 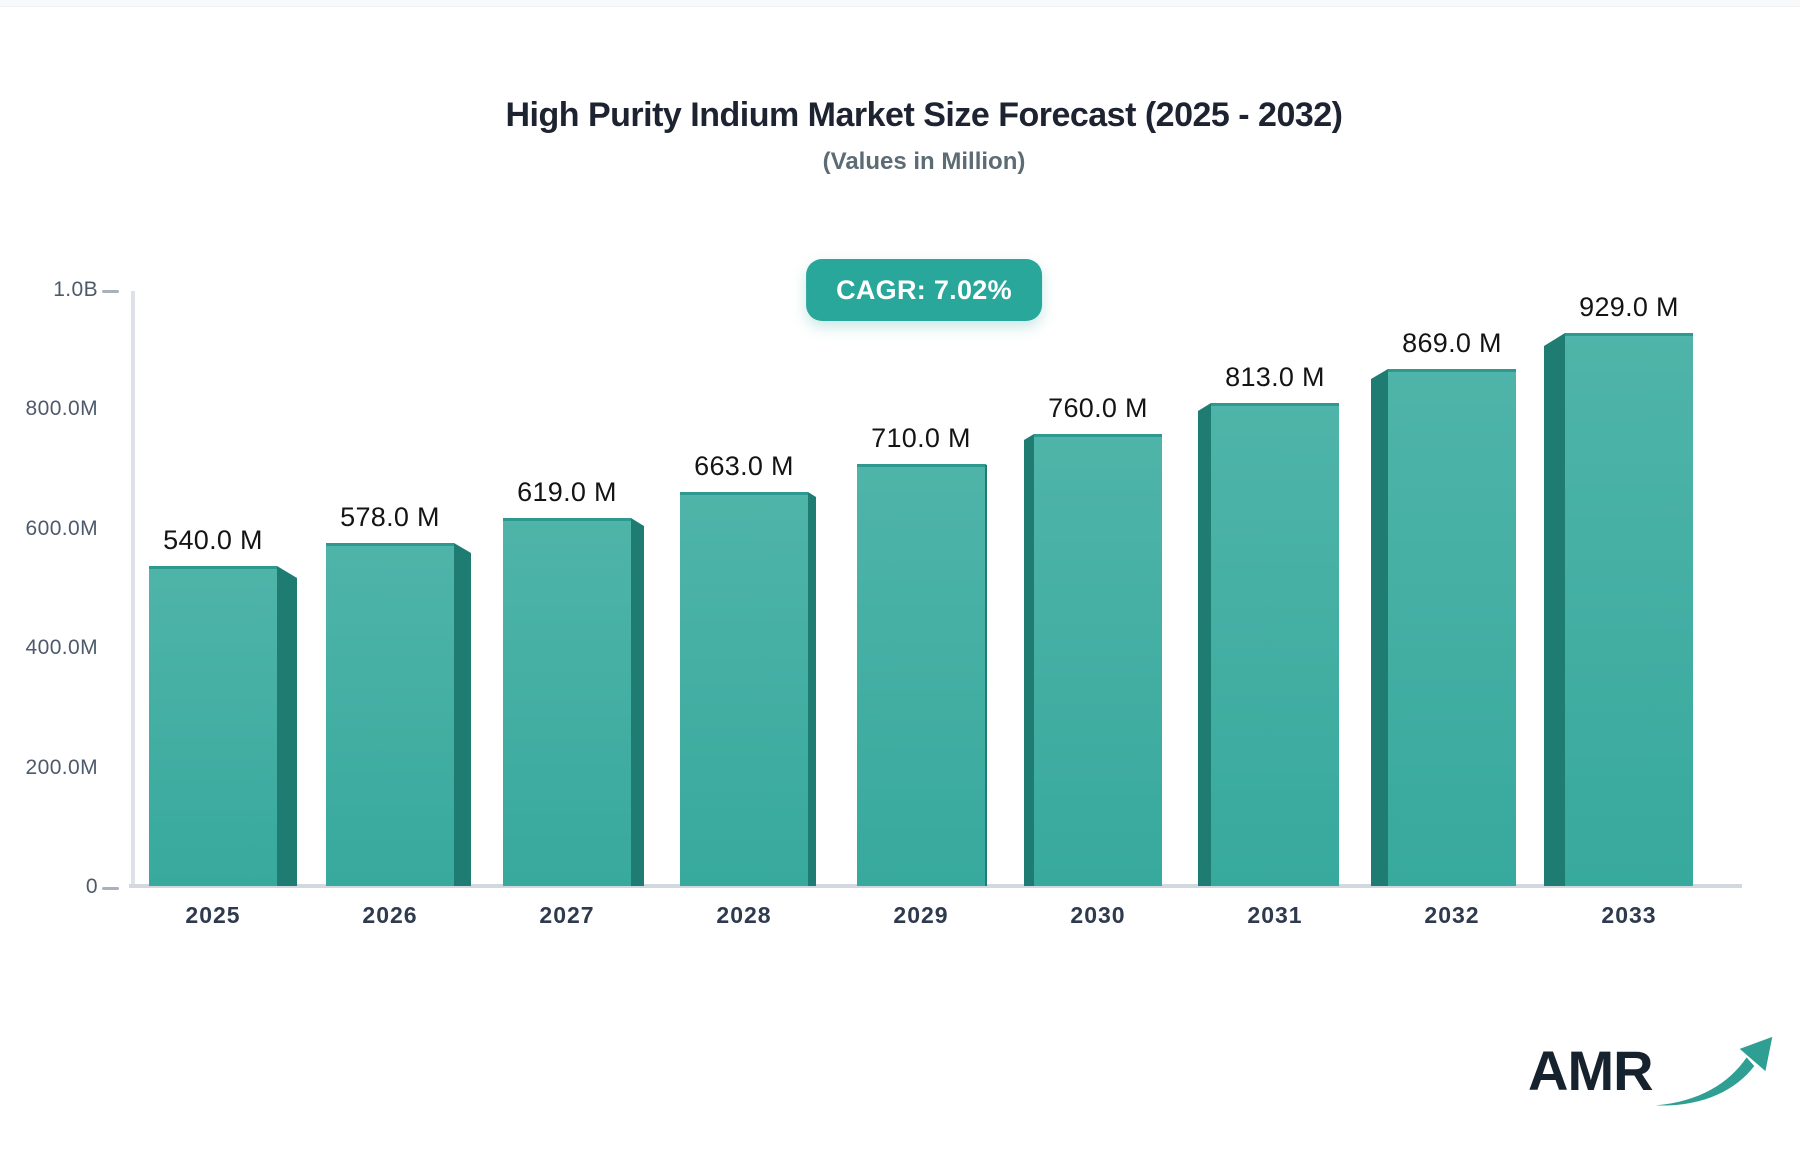 I want to click on bar-value-label-2028: 663.0 M, so click(x=744, y=466).